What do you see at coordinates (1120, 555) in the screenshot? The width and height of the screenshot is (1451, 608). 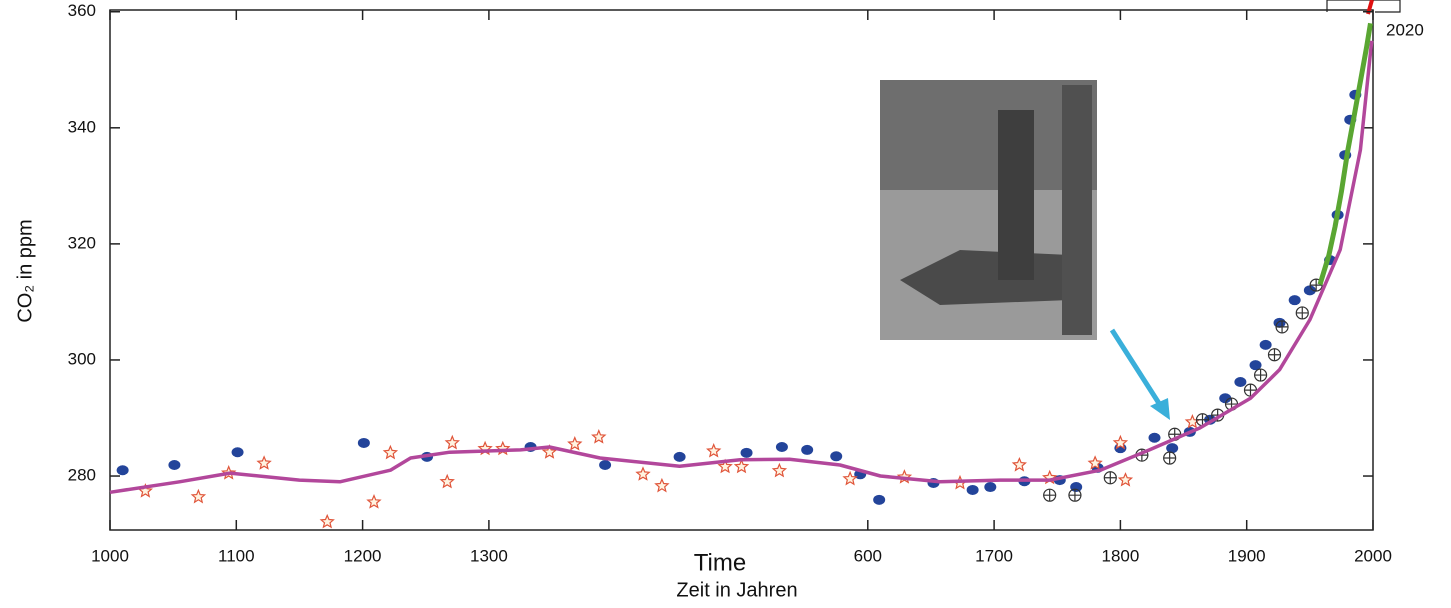 I see `x-tick-label: 1800` at bounding box center [1120, 555].